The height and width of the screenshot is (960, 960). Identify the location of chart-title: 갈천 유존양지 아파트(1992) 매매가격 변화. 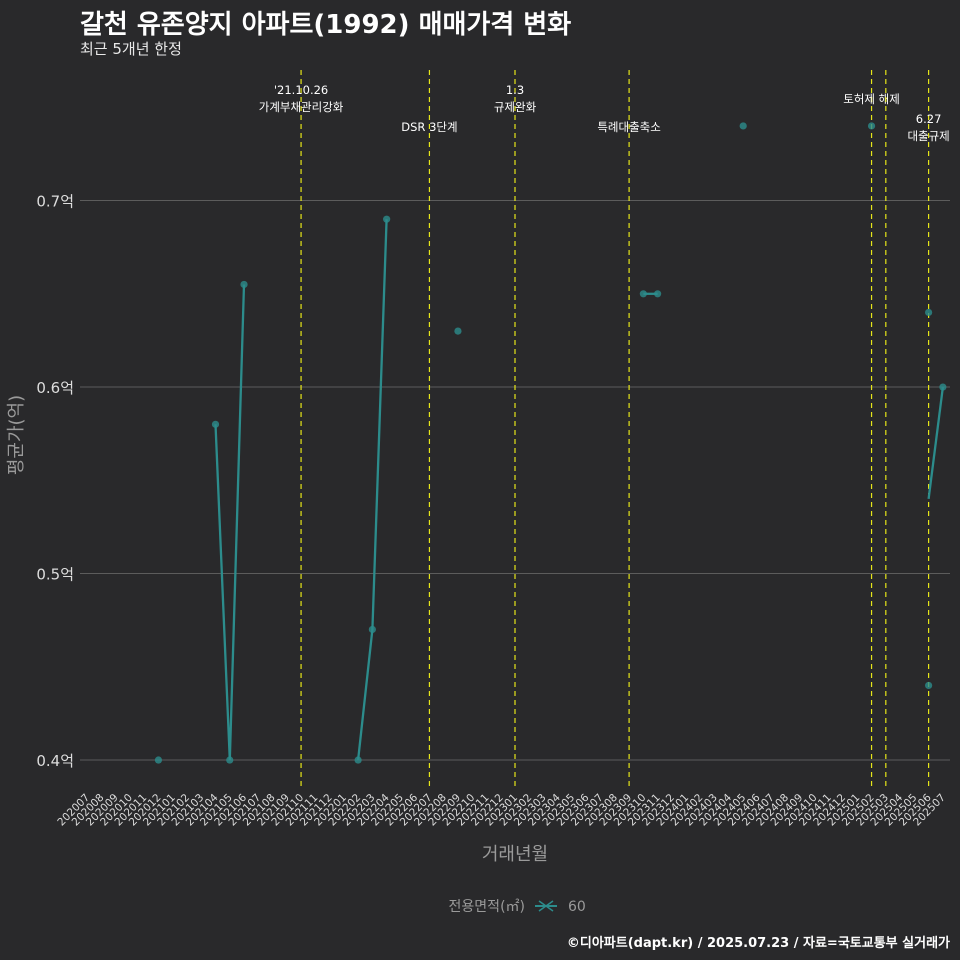
(326, 25).